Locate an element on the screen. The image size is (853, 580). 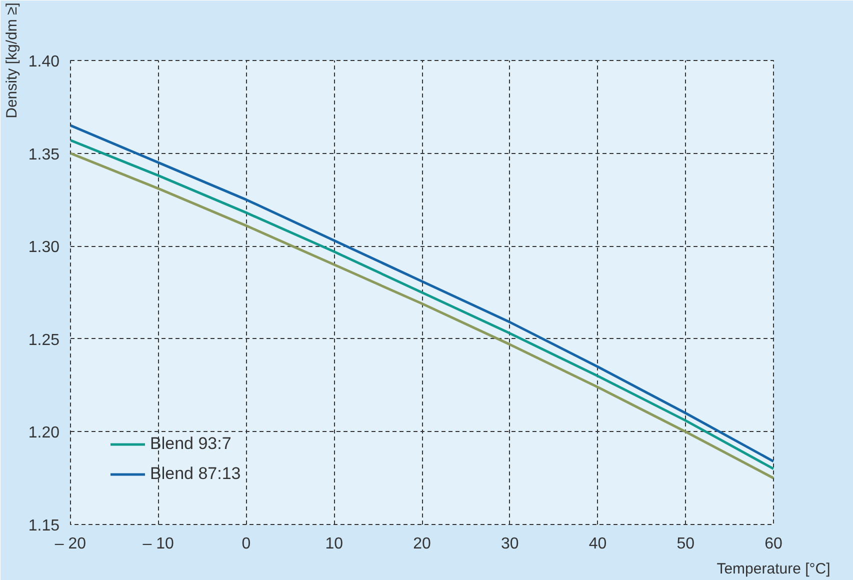
x-tick-label: 20 is located at coordinates (422, 544).